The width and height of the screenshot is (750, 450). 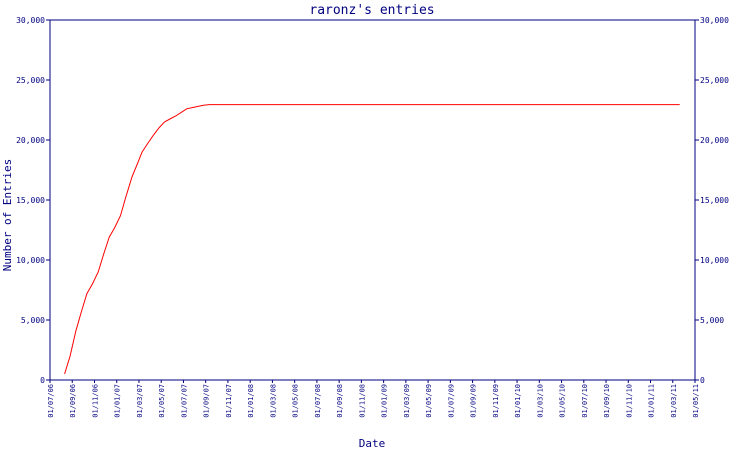 I want to click on y-tick-label-left: 30,000, so click(x=30, y=20).